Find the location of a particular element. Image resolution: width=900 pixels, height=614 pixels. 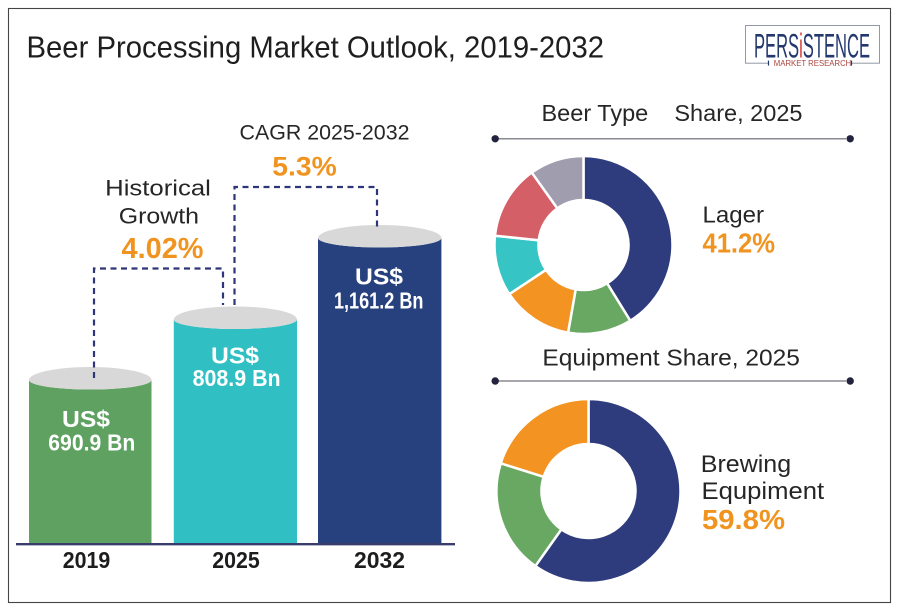

svg-text: 690.9 Bn is located at coordinates (91, 443).